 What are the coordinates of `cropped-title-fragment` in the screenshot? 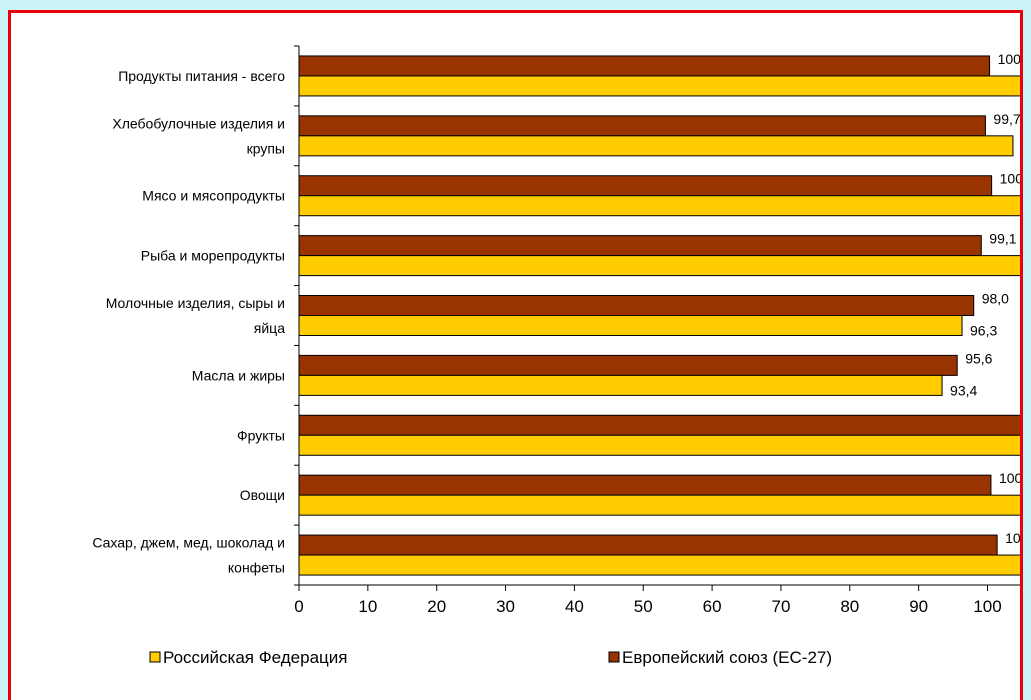 It's located at (541, 5).